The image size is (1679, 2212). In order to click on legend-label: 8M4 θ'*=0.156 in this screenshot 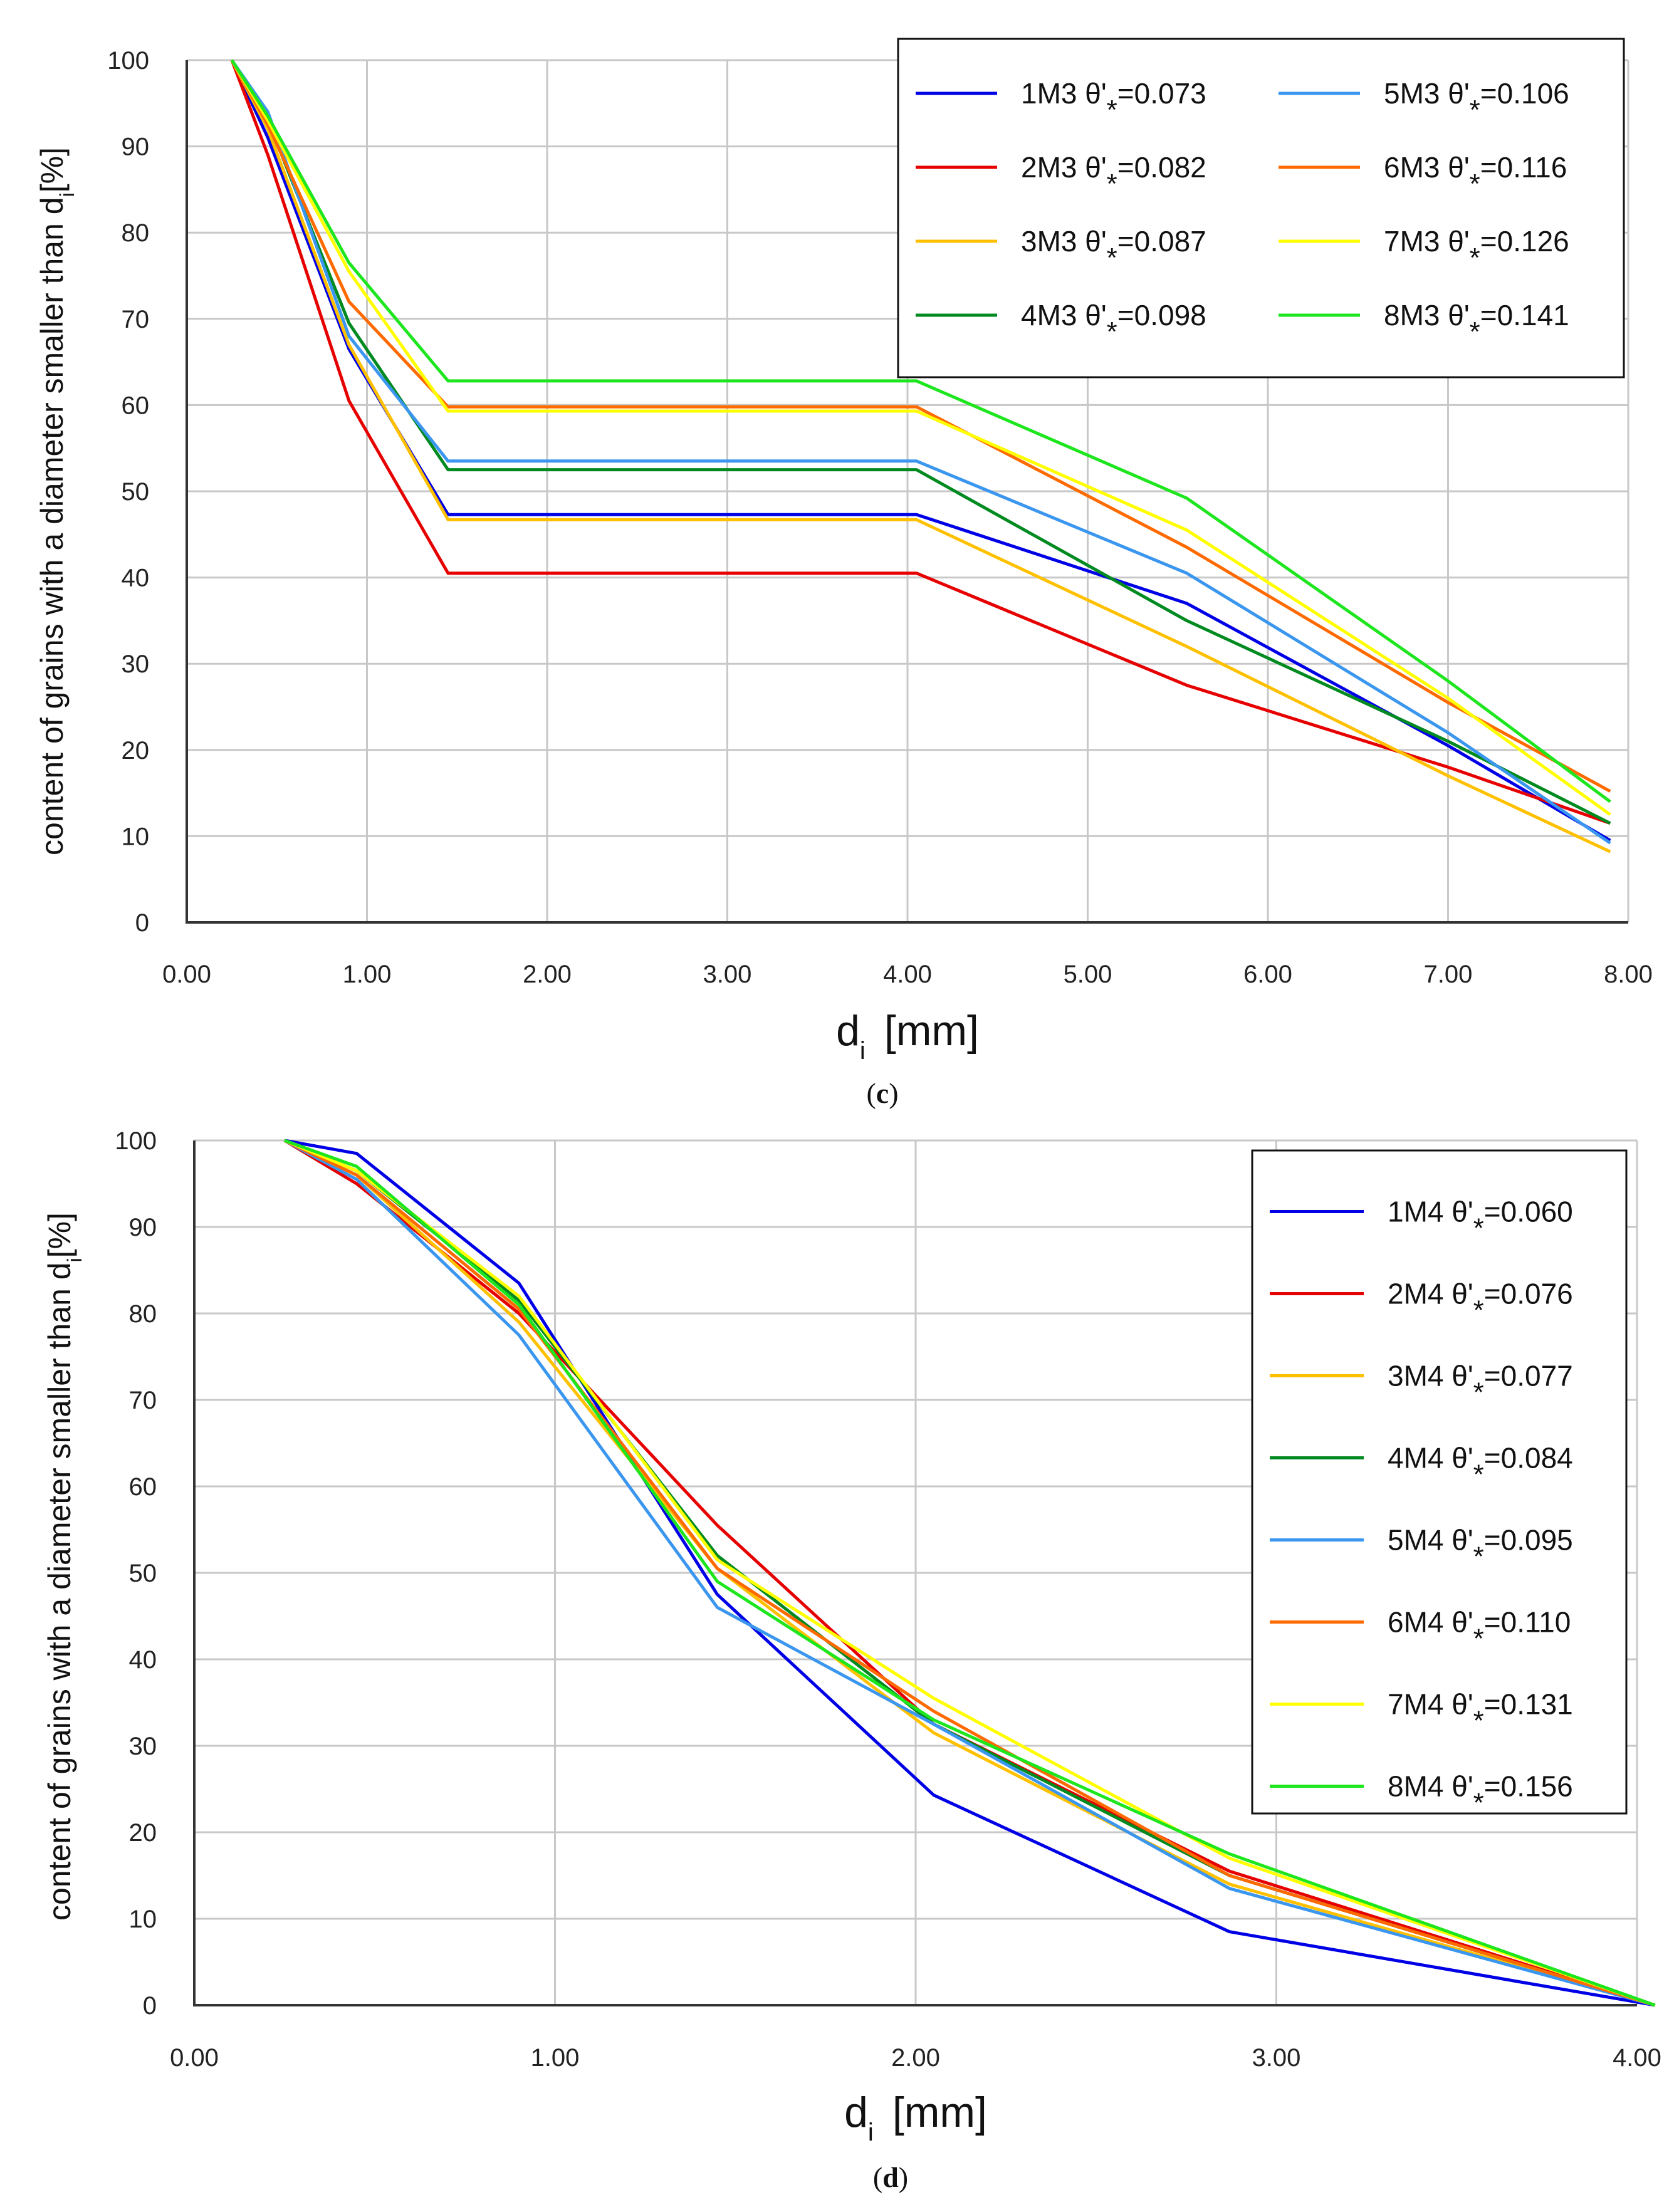, I will do `click(1481, 1794)`.